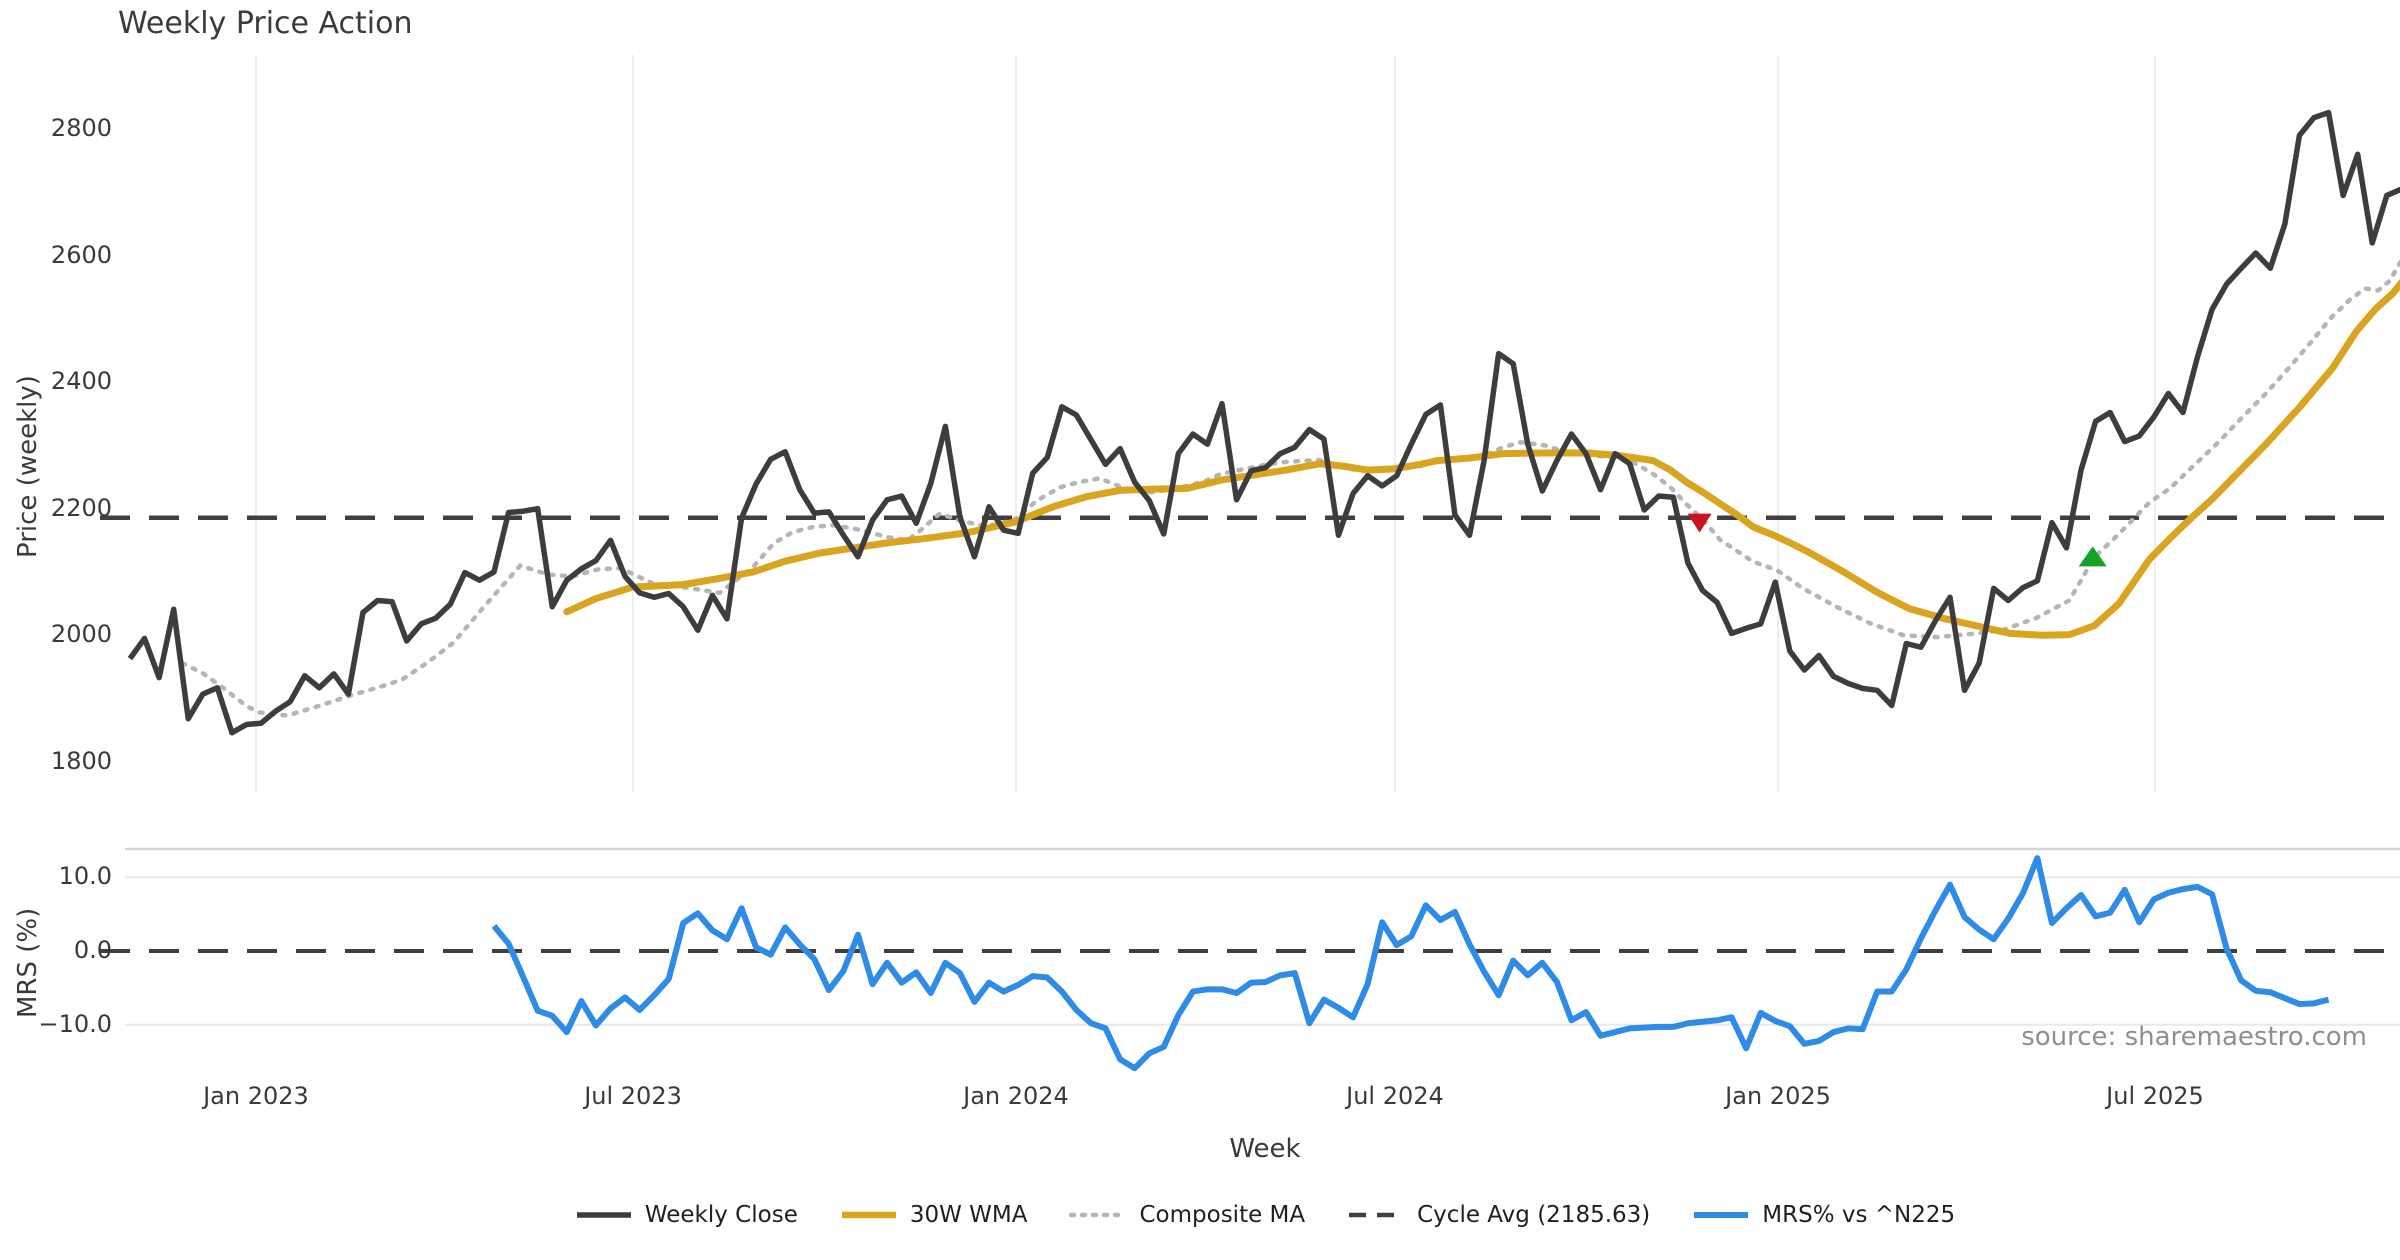 This screenshot has height=1260, width=2400. What do you see at coordinates (1265, 1149) in the screenshot?
I see `x-axis-title: Week` at bounding box center [1265, 1149].